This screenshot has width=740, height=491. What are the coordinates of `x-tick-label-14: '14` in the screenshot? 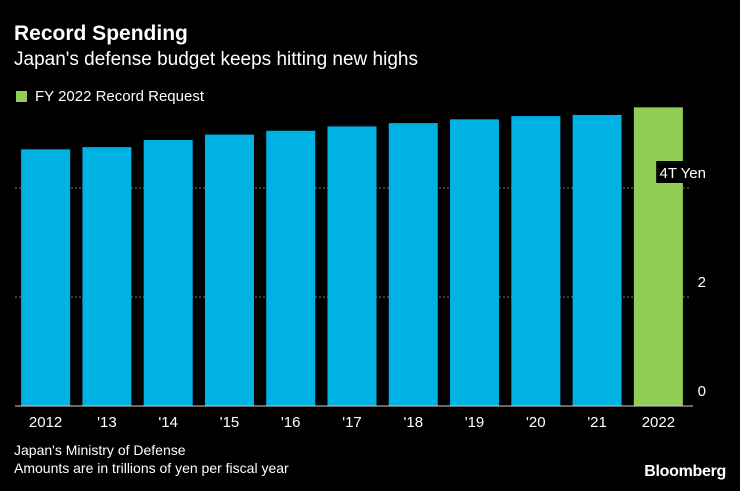 It's located at (168, 422).